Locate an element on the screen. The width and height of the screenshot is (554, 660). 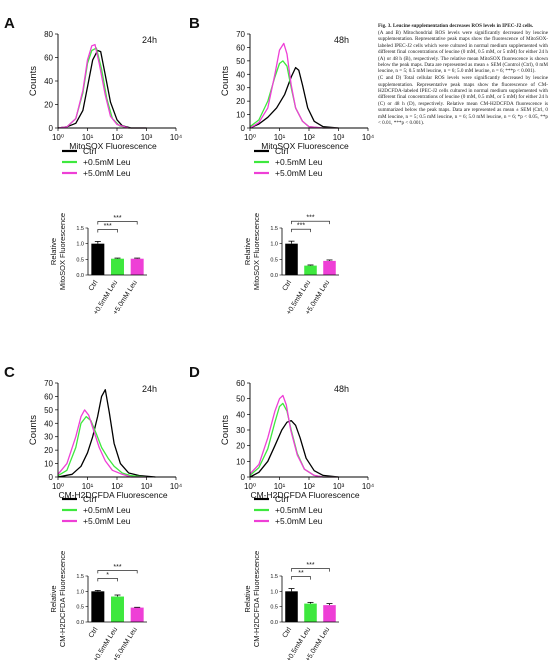
bar-y-tick-label-b: 0.5 is located at coordinates (274, 260).